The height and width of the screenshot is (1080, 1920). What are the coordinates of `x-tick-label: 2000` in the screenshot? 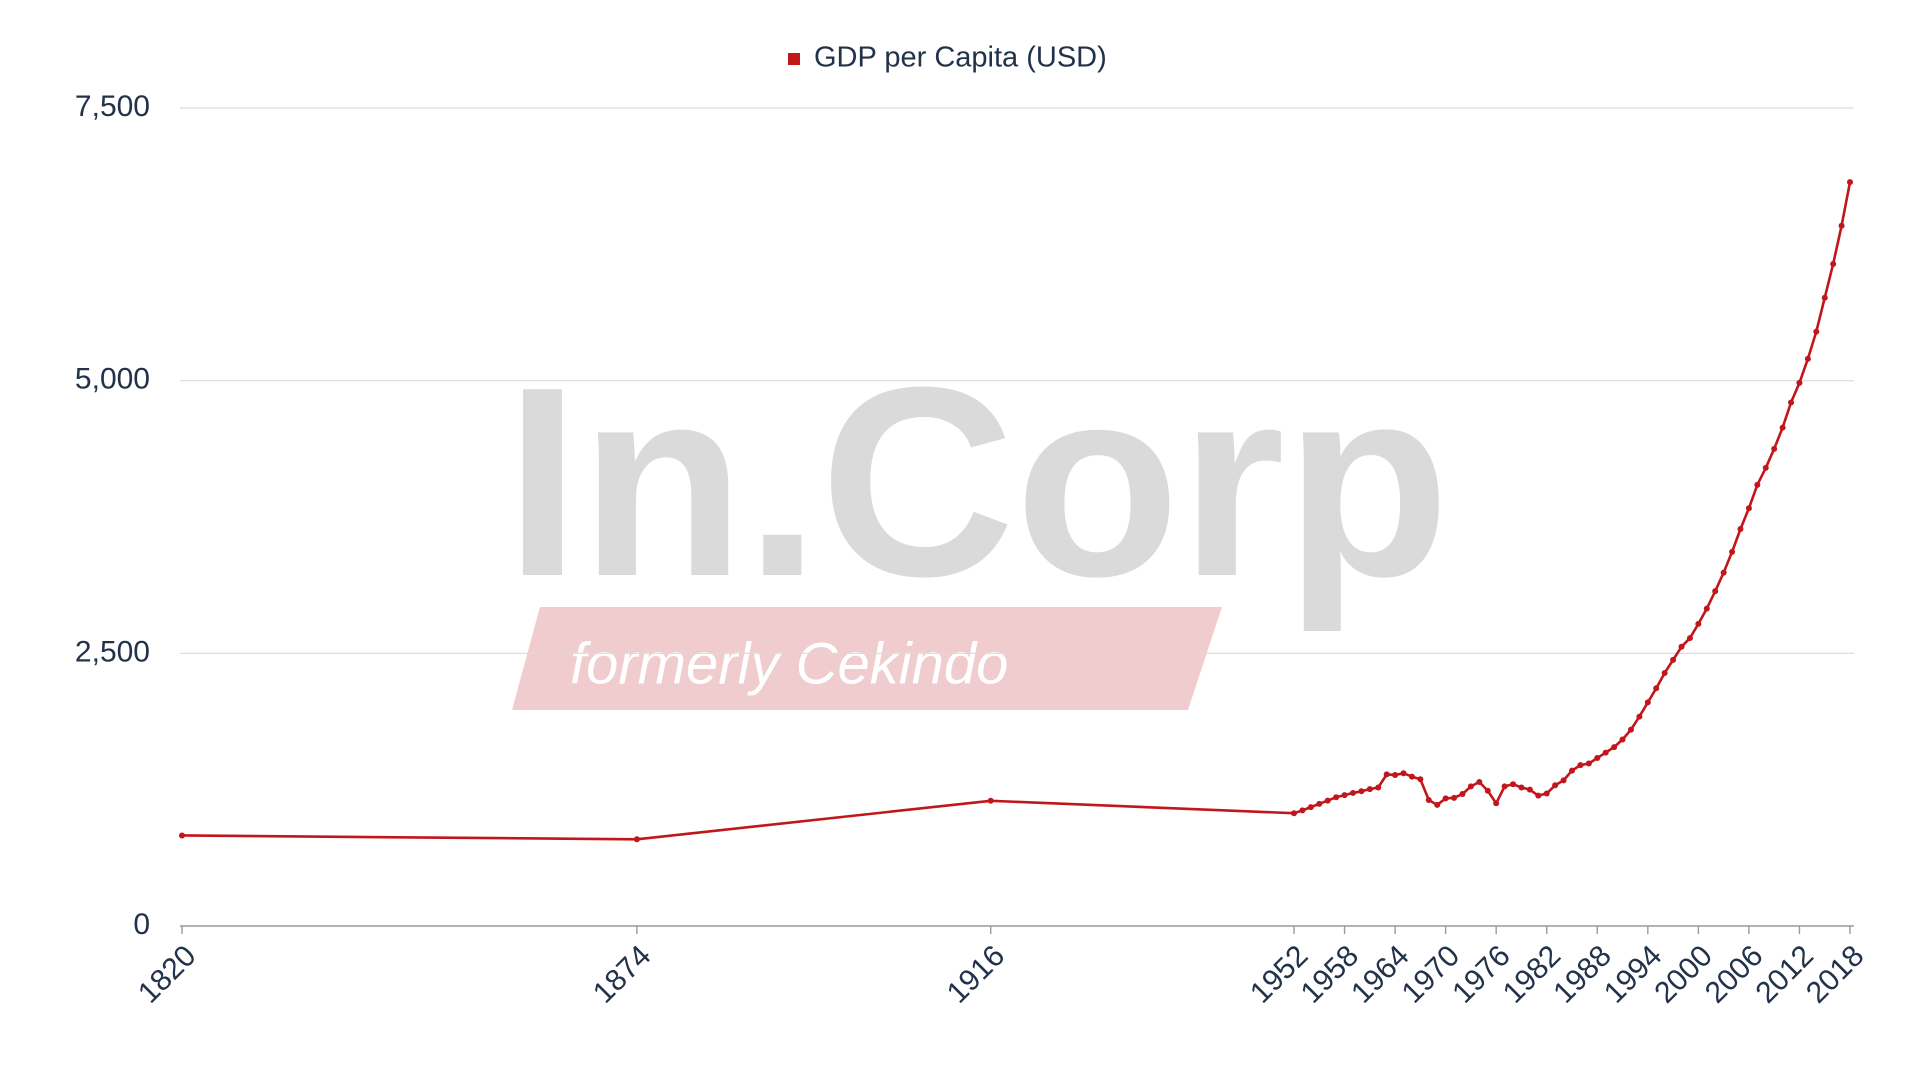 It's located at (1683, 974).